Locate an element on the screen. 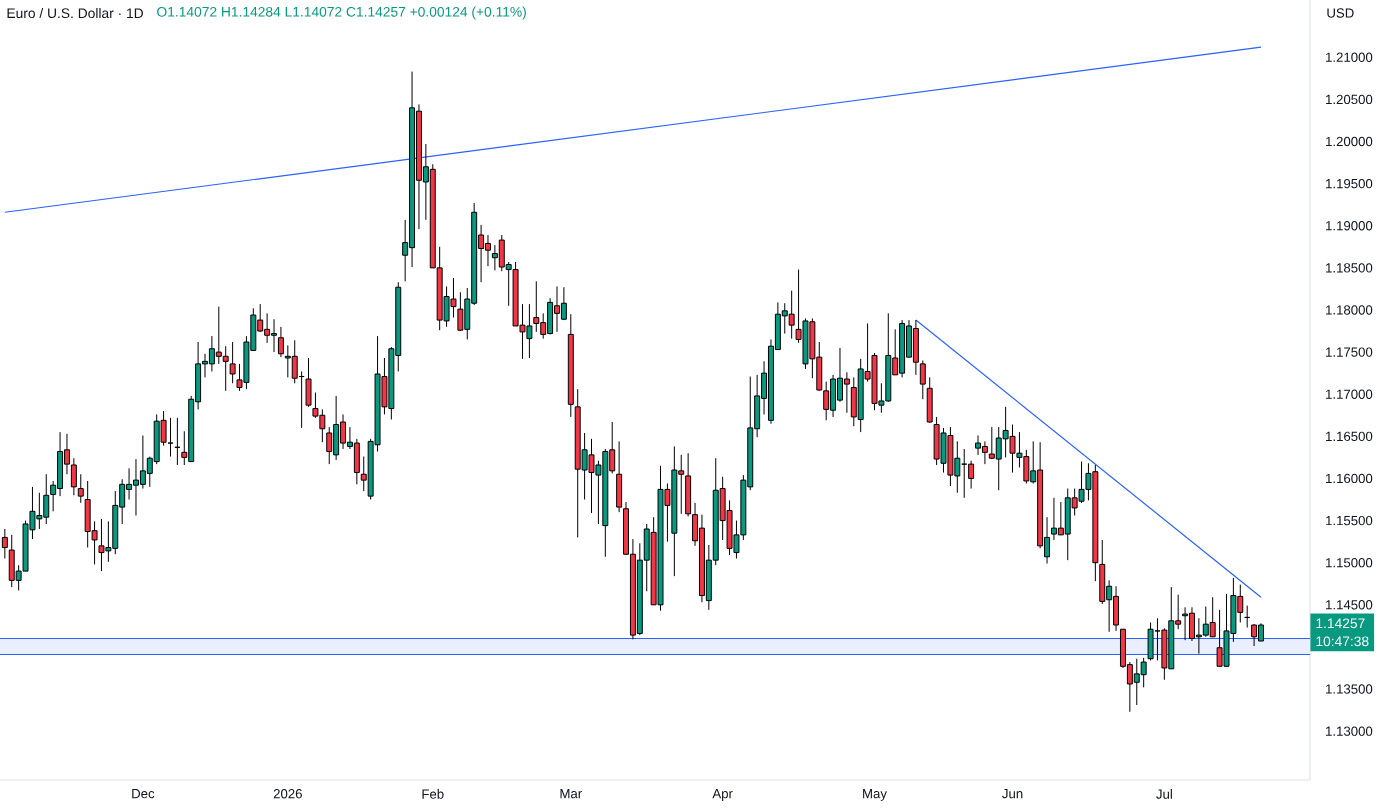 This screenshot has height=809, width=1388. x-tick-label: Feb is located at coordinates (433, 794).